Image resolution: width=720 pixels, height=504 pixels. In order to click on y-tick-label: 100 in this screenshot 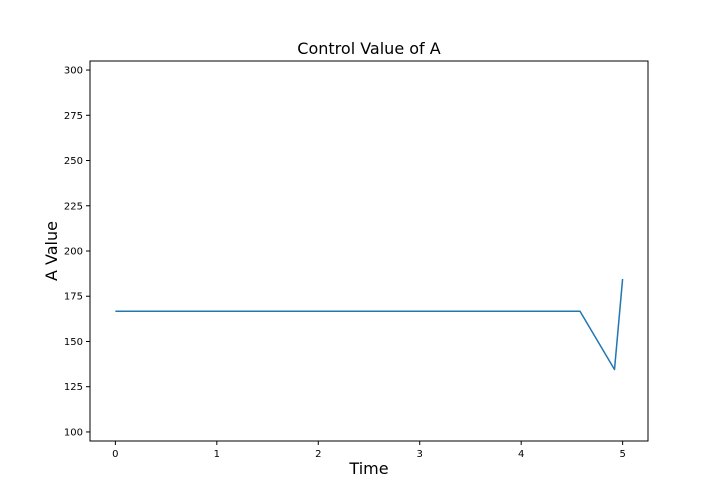, I will do `click(73, 432)`.